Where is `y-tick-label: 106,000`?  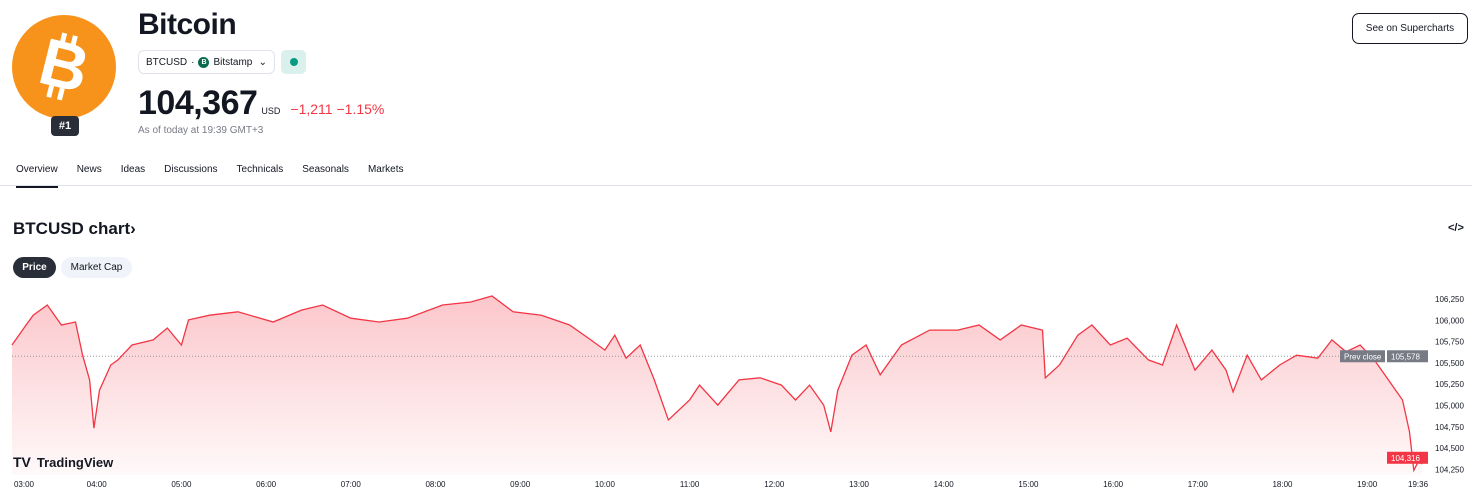
y-tick-label: 106,000 is located at coordinates (1449, 320).